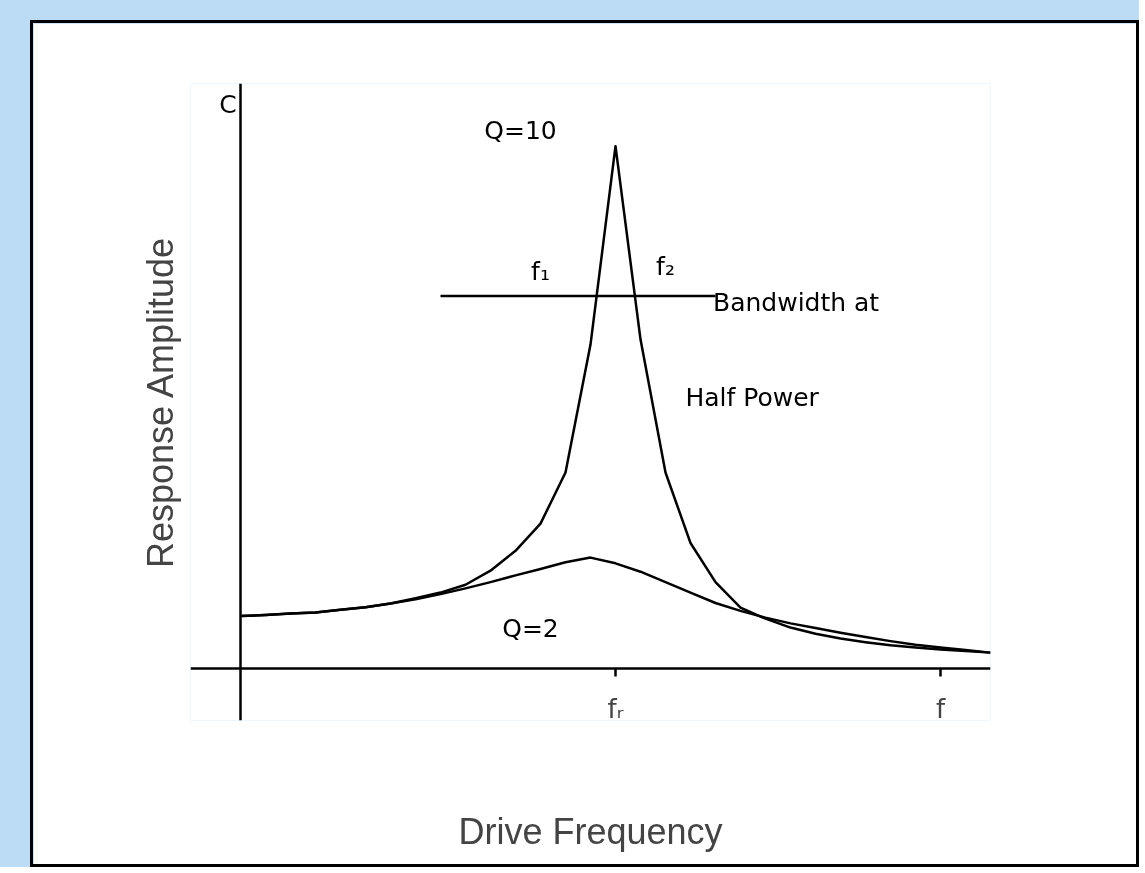 This screenshot has width=1145, height=873. Describe the element at coordinates (752, 398) in the screenshot. I see `annotation: Half Power` at that location.